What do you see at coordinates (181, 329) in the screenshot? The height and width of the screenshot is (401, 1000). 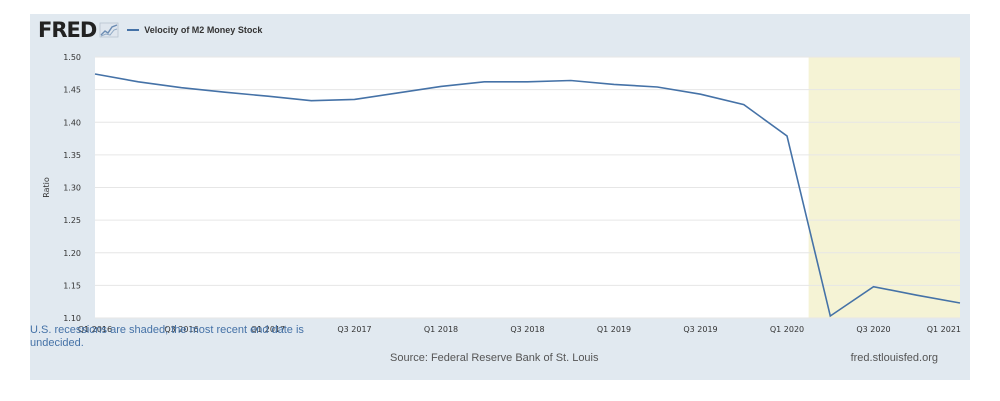 I see `x-tick-label: Q3 2016` at bounding box center [181, 329].